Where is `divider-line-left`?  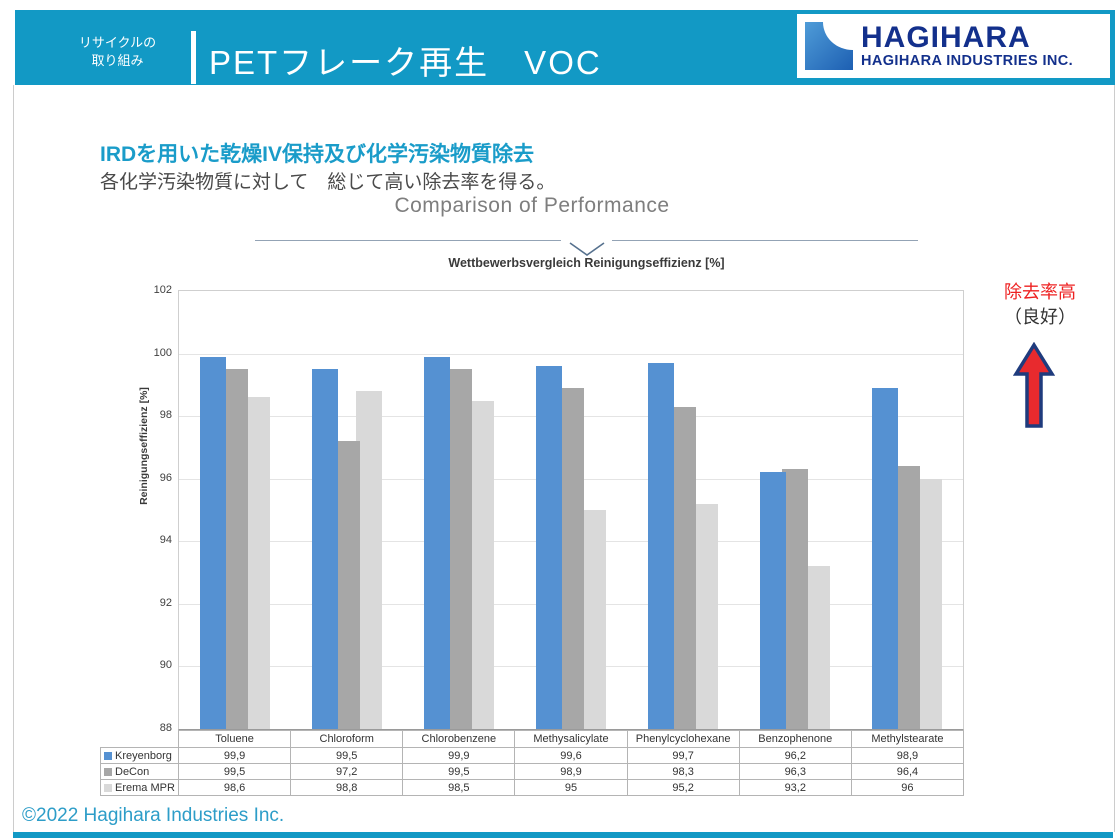
divider-line-left is located at coordinates (408, 240).